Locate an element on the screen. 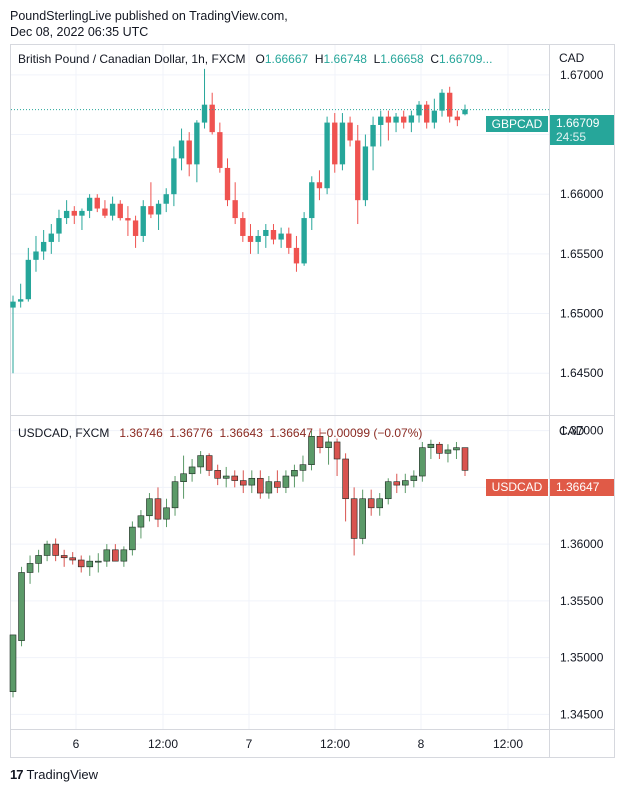 The height and width of the screenshot is (792, 629). price-tag-gbpcad: 1.66709 24:55 is located at coordinates (582, 130).